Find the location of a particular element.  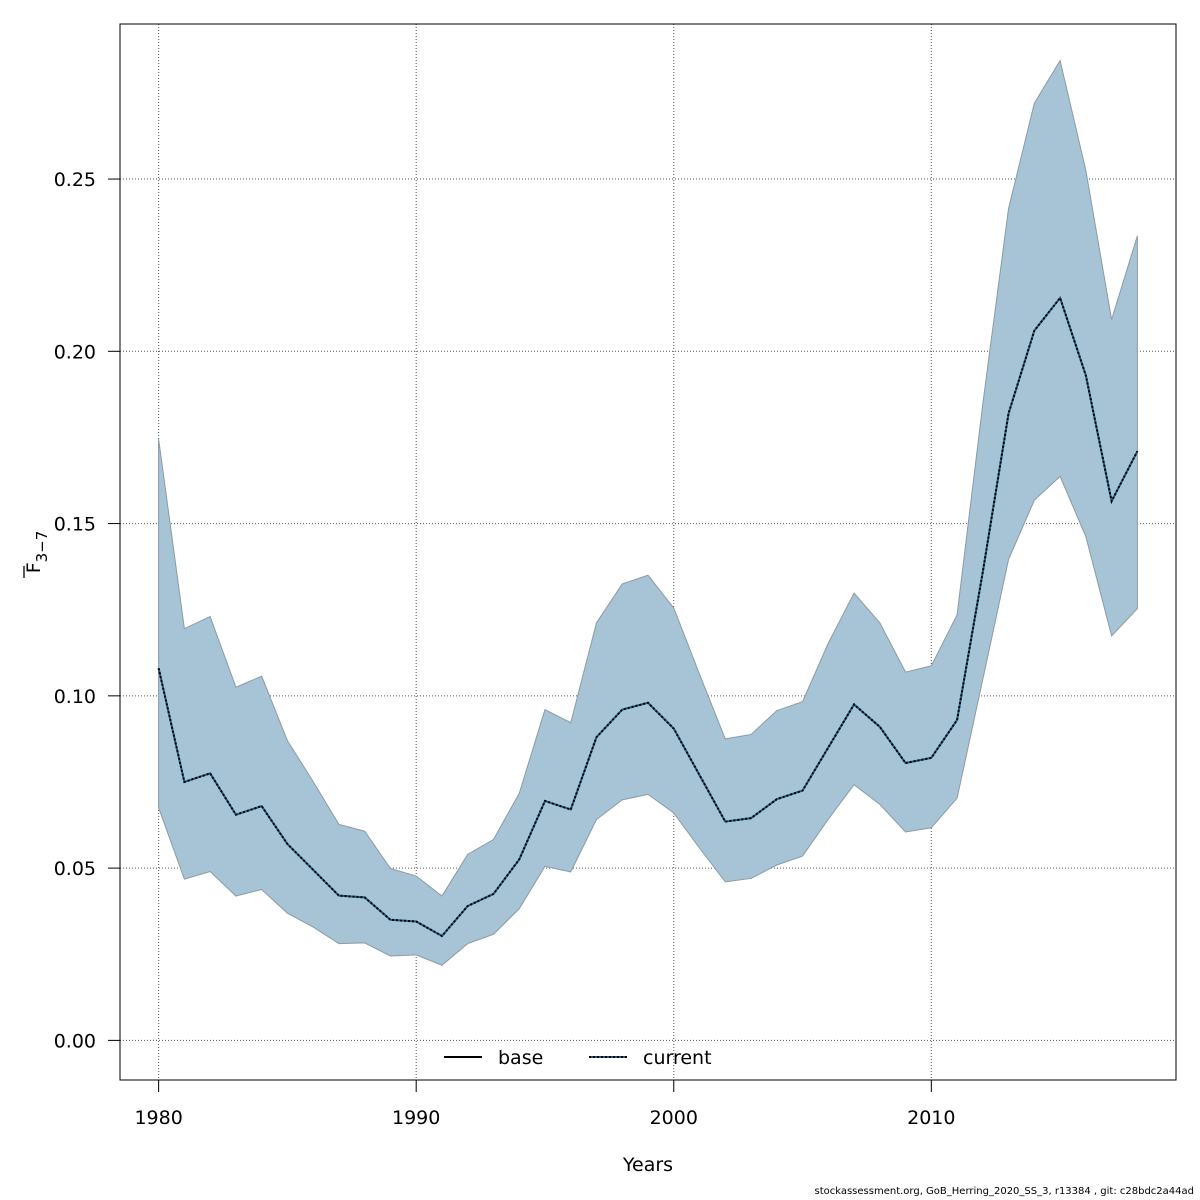

y-tick-label: 0.10 is located at coordinates (75, 697).